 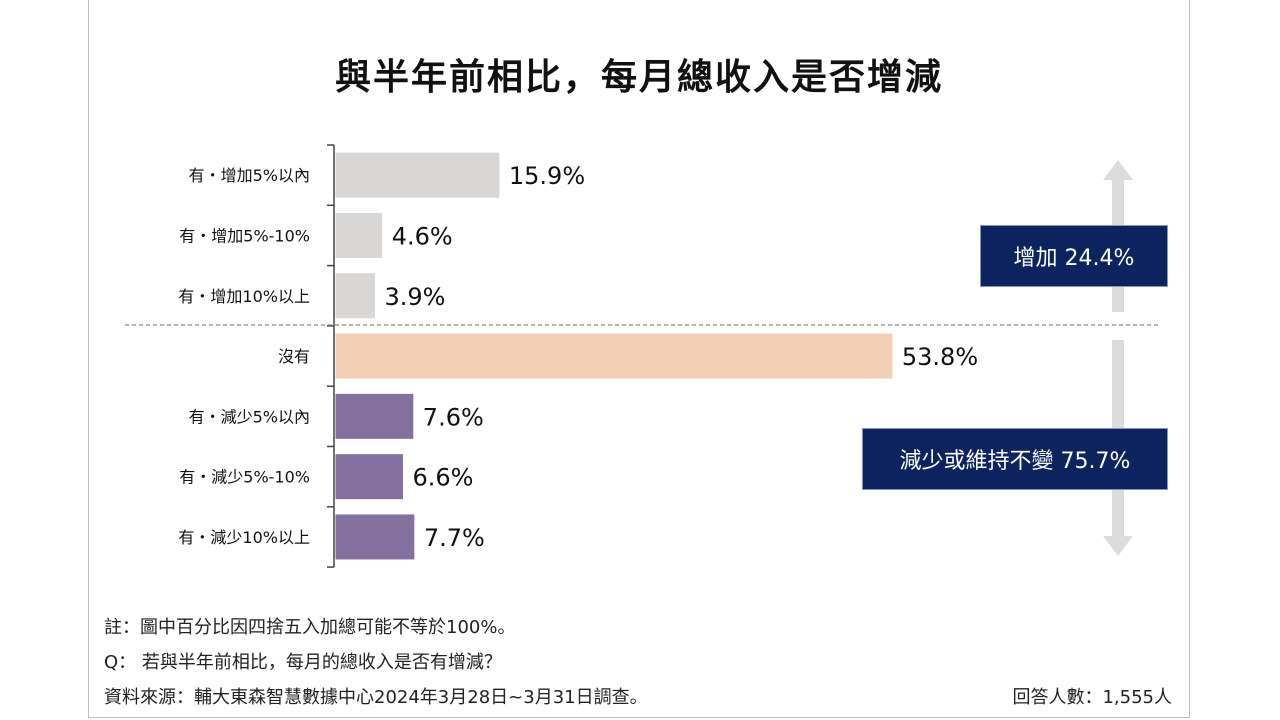 I want to click on bar-none, so click(x=614, y=356).